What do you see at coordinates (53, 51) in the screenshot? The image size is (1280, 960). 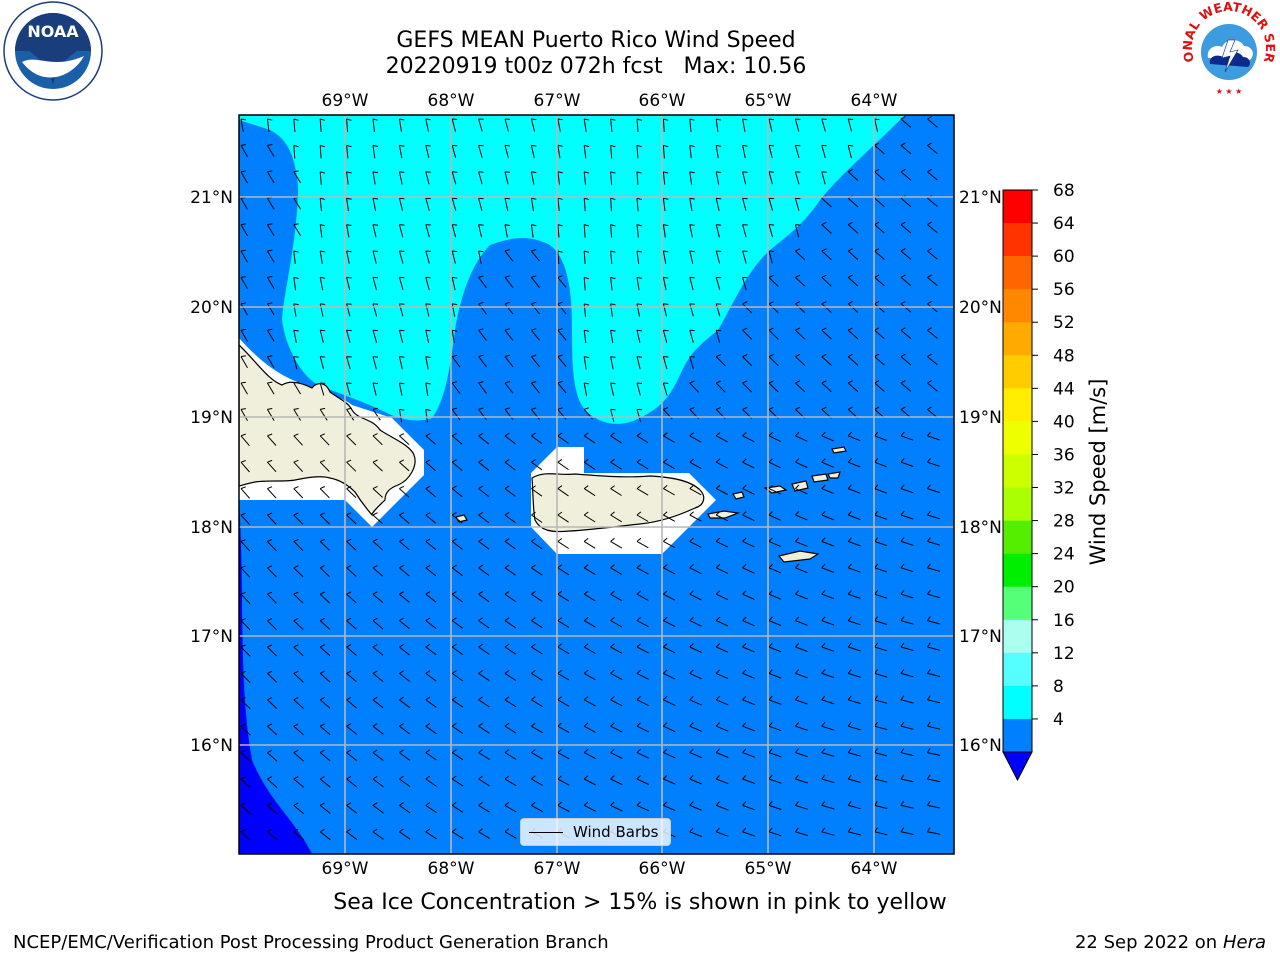 I see `noaa-logo: NOAA` at bounding box center [53, 51].